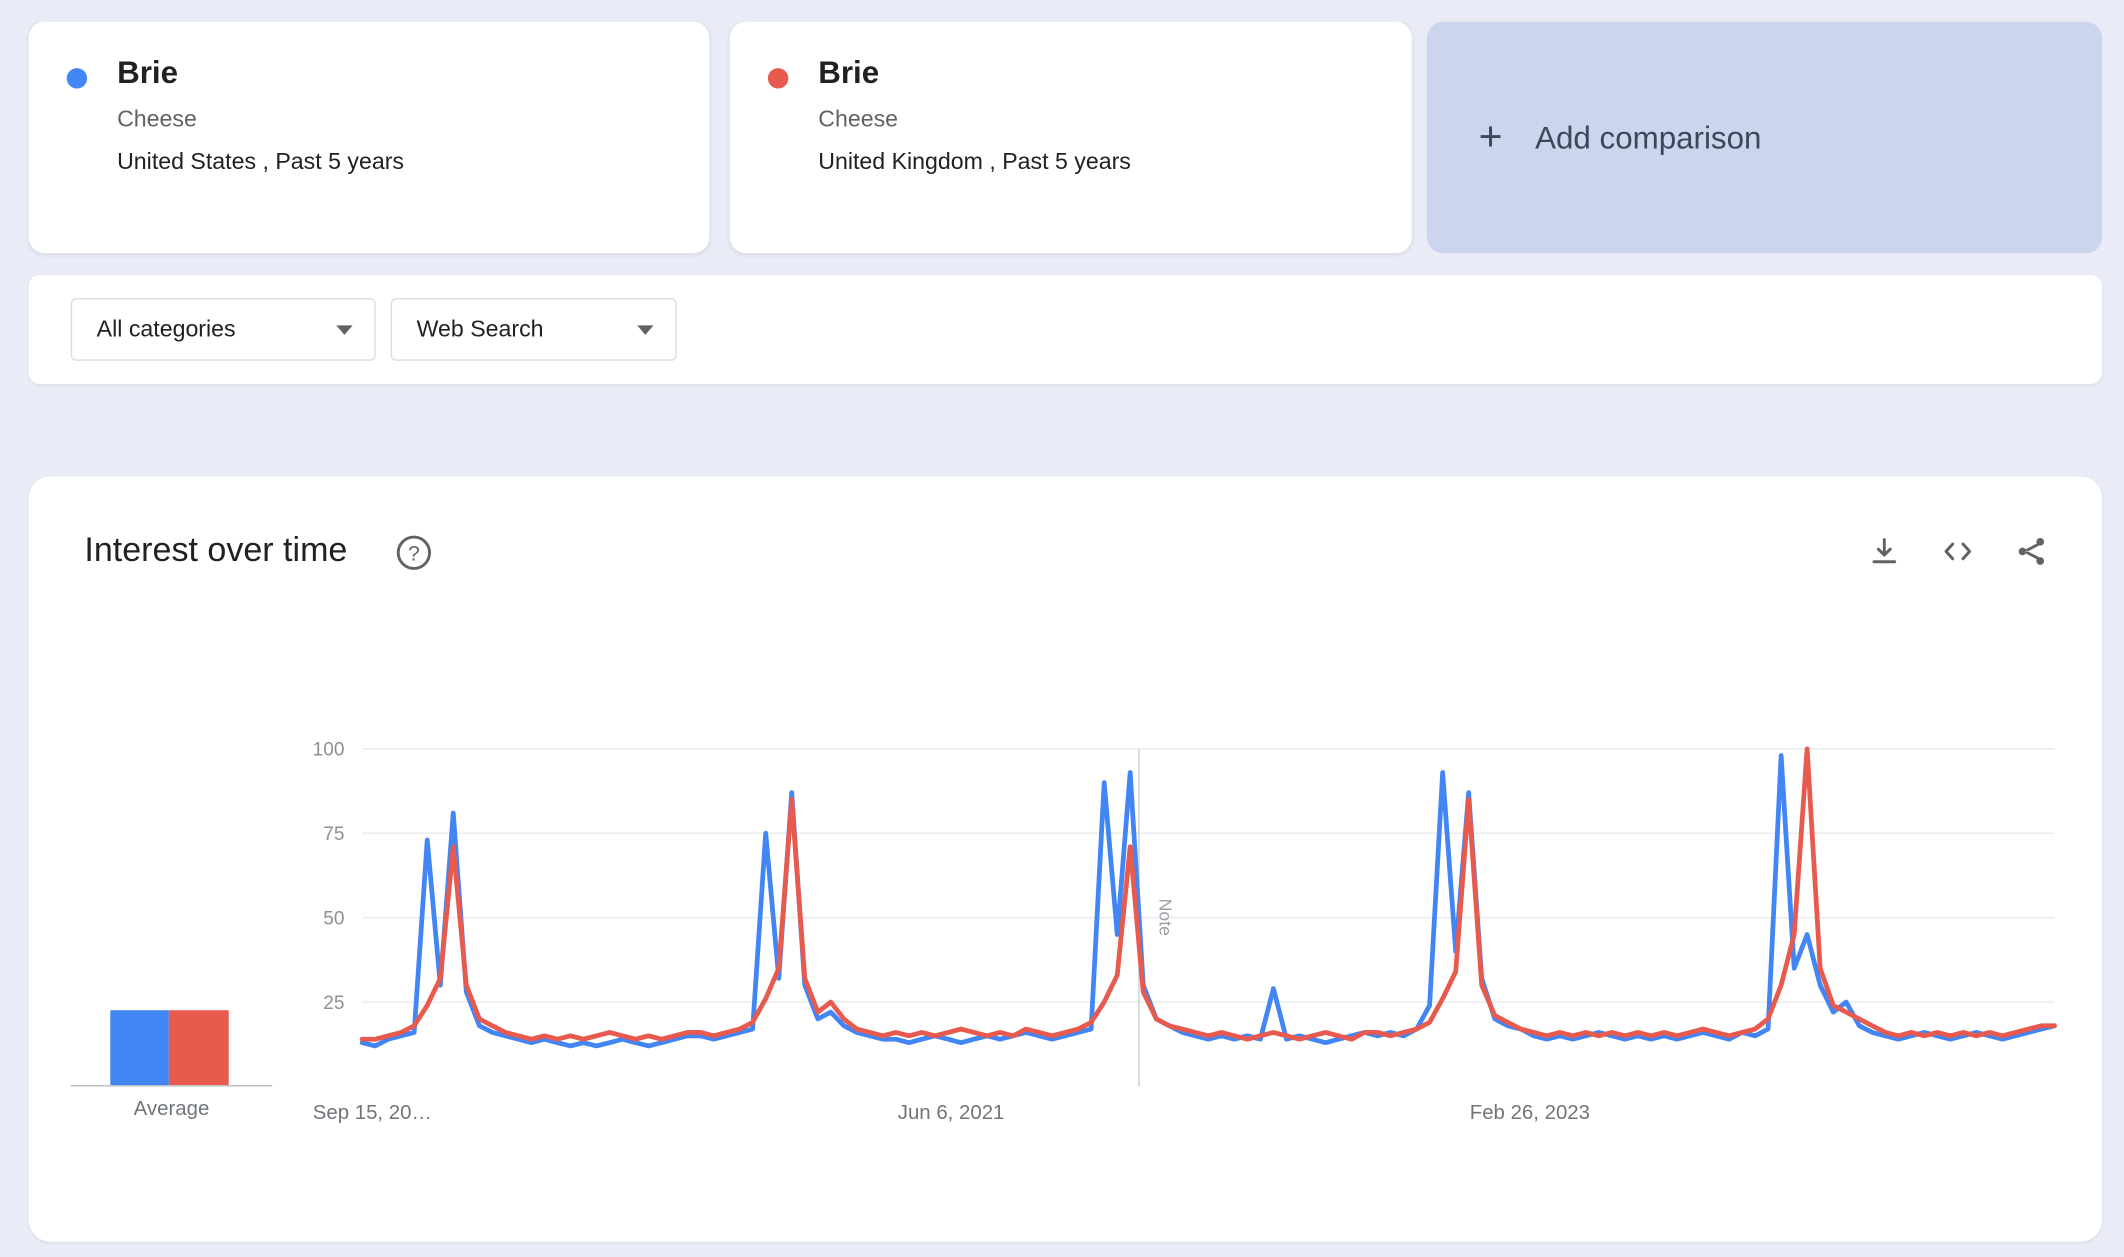 This screenshot has height=1257, width=2124. Describe the element at coordinates (198, 1048) in the screenshot. I see `average-bar-uk` at that location.